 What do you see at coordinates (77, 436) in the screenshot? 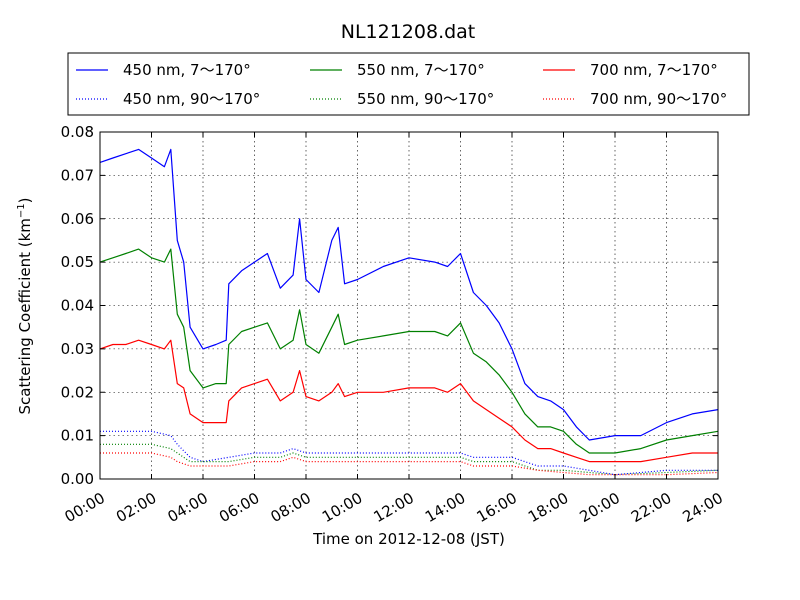
I see `y-tick-label: 0.01` at bounding box center [77, 436].